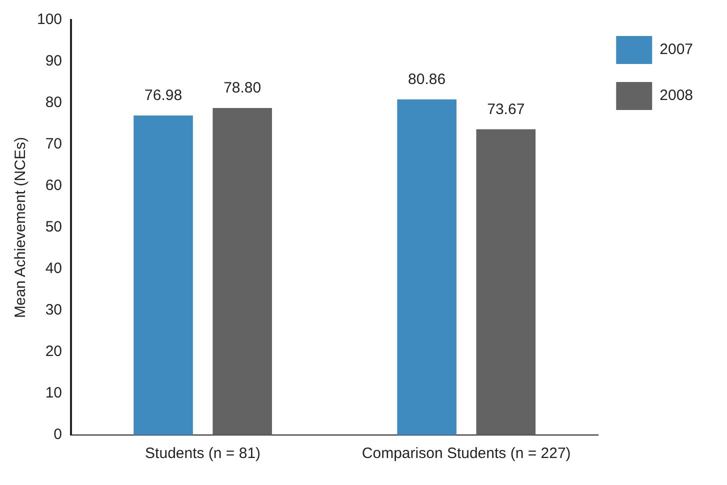 This screenshot has width=727, height=485. Describe the element at coordinates (677, 95) in the screenshot. I see `legend-label: 2008` at that location.